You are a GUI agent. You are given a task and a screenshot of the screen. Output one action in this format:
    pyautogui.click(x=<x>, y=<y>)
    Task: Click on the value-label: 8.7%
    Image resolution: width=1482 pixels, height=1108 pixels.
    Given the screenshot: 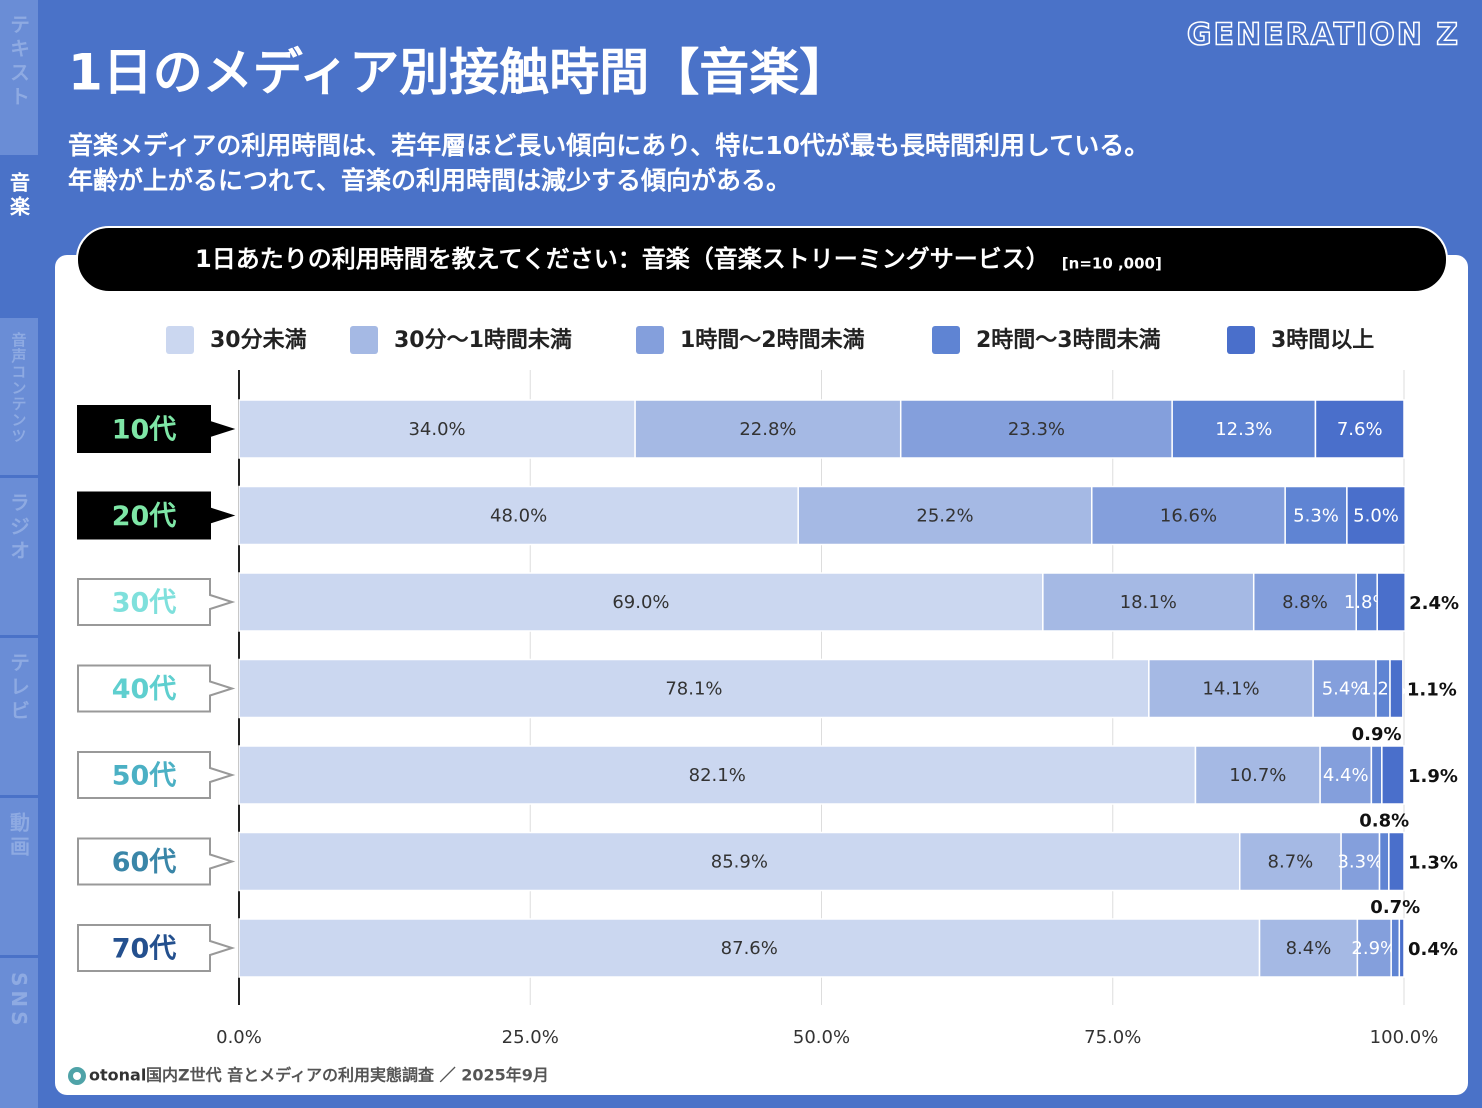 What is the action you would take?
    pyautogui.click(x=1291, y=862)
    